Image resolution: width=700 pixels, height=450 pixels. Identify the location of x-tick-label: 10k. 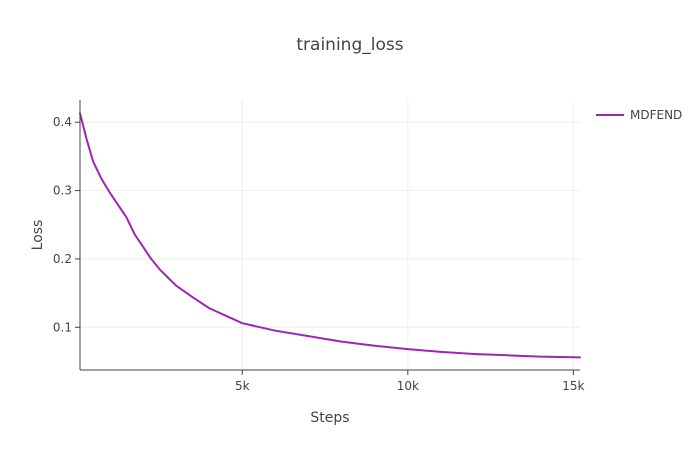
(408, 386).